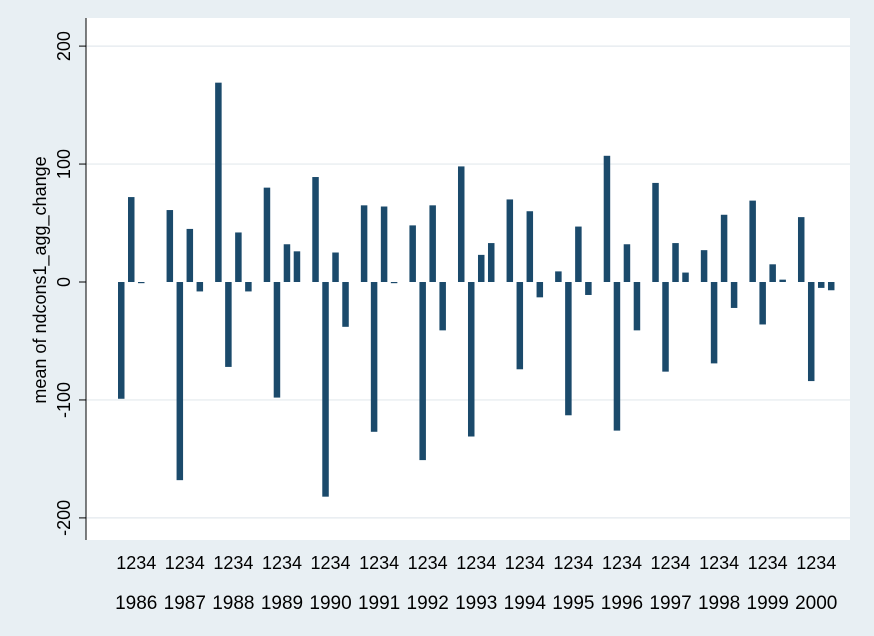  What do you see at coordinates (811, 332) in the screenshot?
I see `bar-2000-q2` at bounding box center [811, 332].